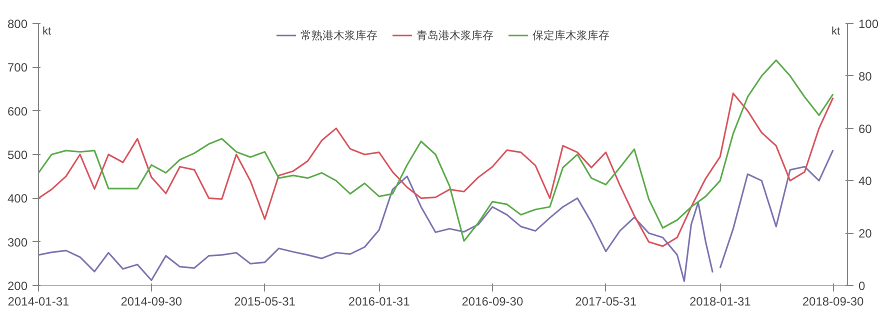 The width and height of the screenshot is (896, 321). I want to click on x-tick-label: 2016-09-30, so click(493, 301).